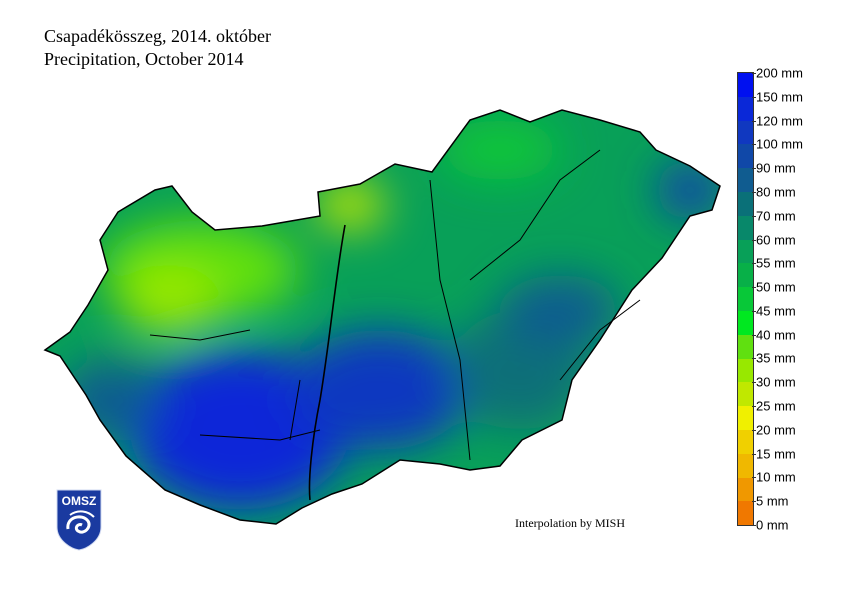  I want to click on legend-label: 200 mm, so click(779, 73).